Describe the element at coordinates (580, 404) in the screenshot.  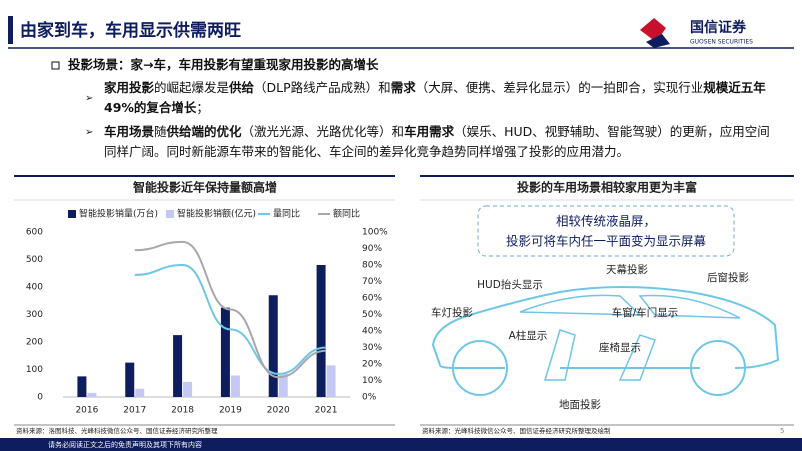
I see `scene-label: 地面投影` at that location.